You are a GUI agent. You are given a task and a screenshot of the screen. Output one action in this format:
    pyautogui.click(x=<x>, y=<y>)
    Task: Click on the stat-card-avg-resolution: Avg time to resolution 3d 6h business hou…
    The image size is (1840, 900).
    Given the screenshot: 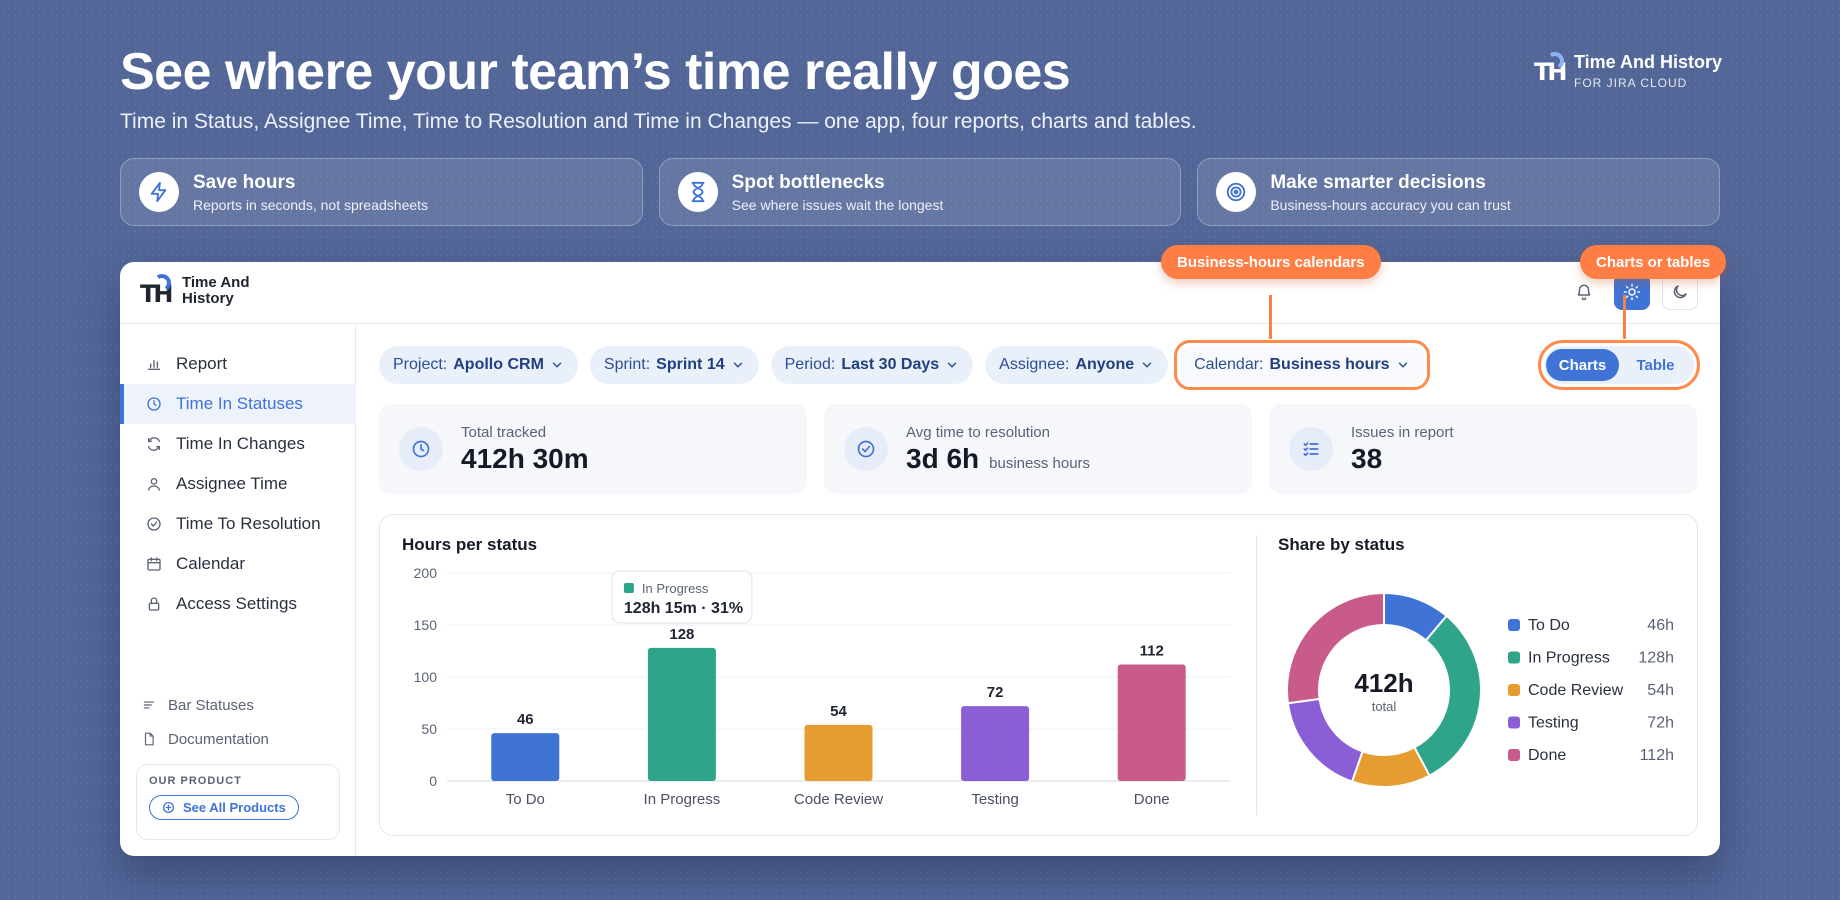 What is the action you would take?
    pyautogui.click(x=1038, y=449)
    